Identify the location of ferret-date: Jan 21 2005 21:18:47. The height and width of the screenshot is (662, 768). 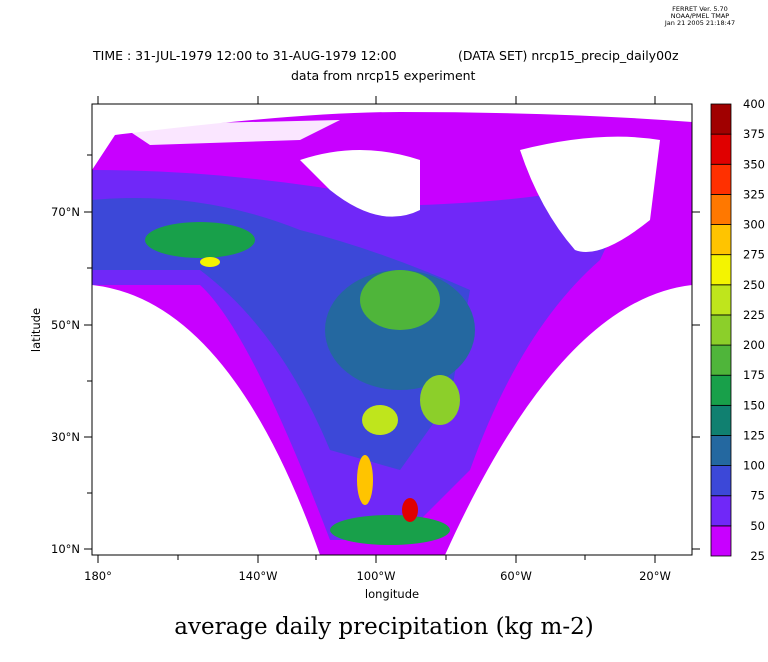
(700, 23).